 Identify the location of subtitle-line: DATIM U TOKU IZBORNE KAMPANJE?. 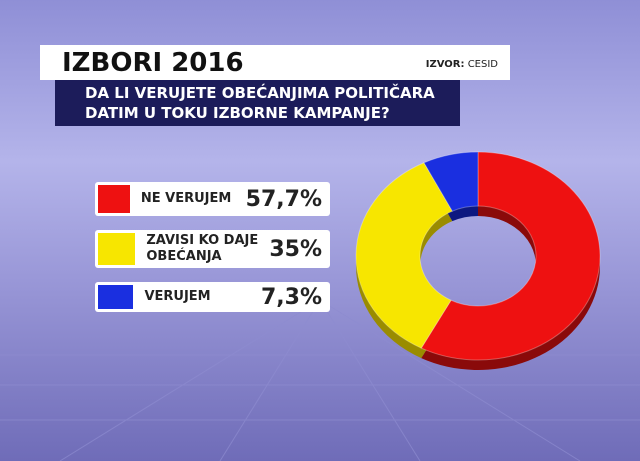
(237, 113).